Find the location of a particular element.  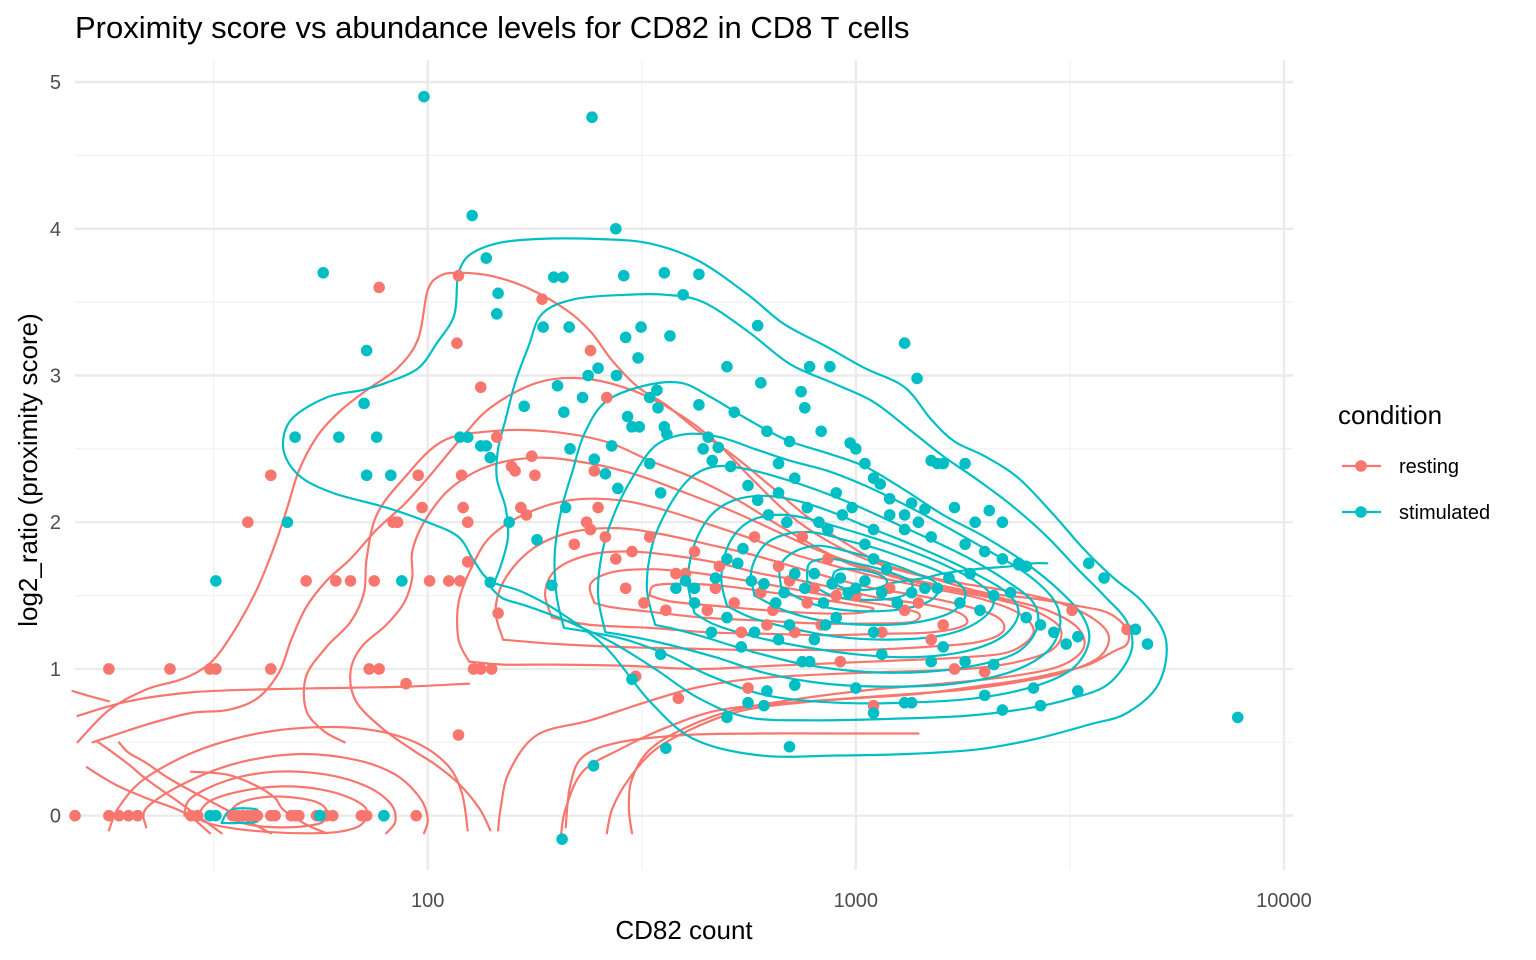

legend-label-resting: resting is located at coordinates (1429, 467).